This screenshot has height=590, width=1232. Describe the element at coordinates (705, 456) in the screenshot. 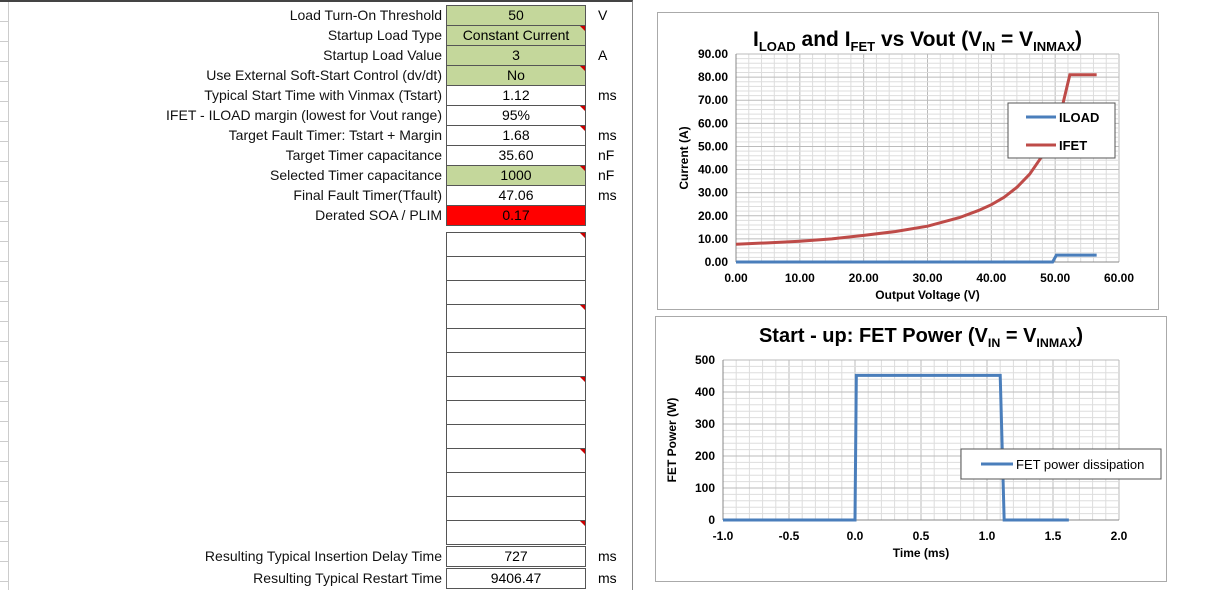

I see `y-tick-label: 200` at that location.